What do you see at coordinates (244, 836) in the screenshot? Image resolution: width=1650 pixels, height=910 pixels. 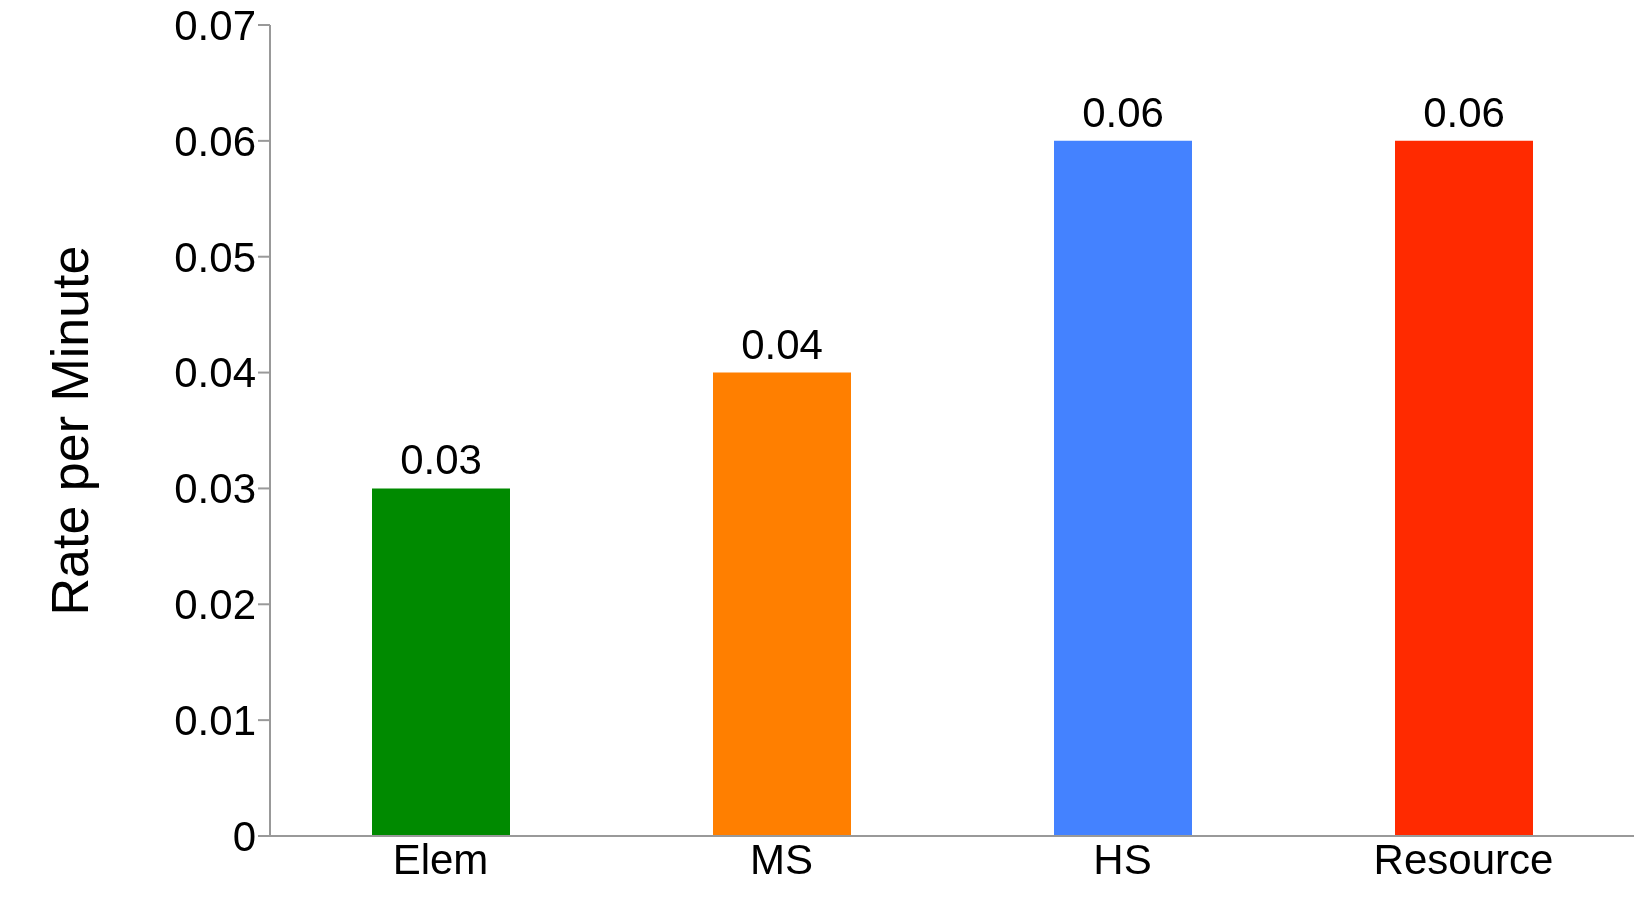 I see `y-tick-label: 0` at bounding box center [244, 836].